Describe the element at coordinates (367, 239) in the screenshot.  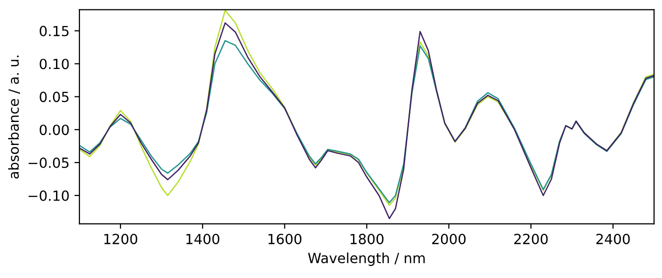
I see `x-tick-label: 1800` at that location.